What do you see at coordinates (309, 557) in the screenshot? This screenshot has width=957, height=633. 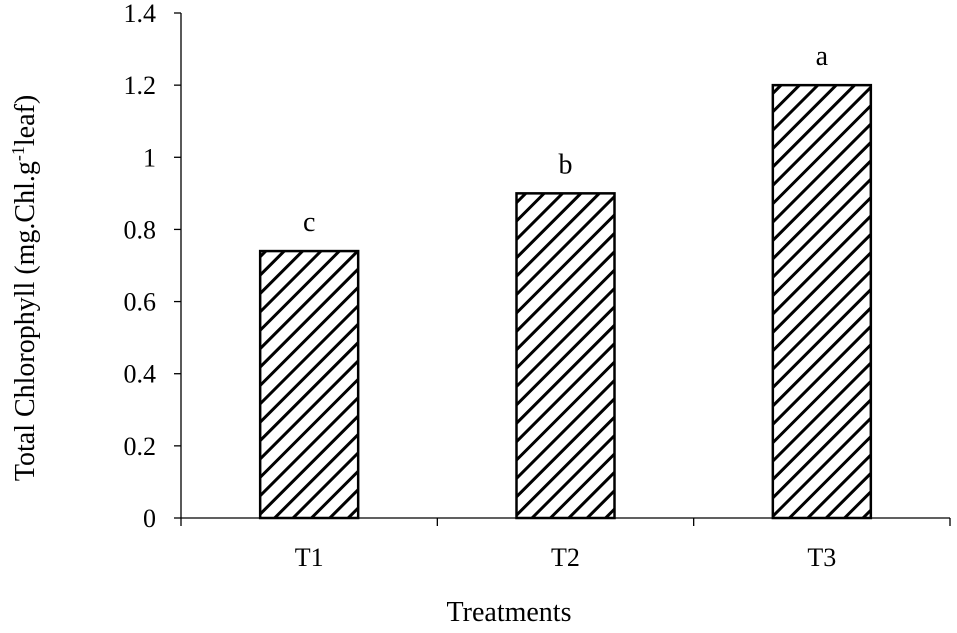 I see `x-tick-label: T1` at bounding box center [309, 557].